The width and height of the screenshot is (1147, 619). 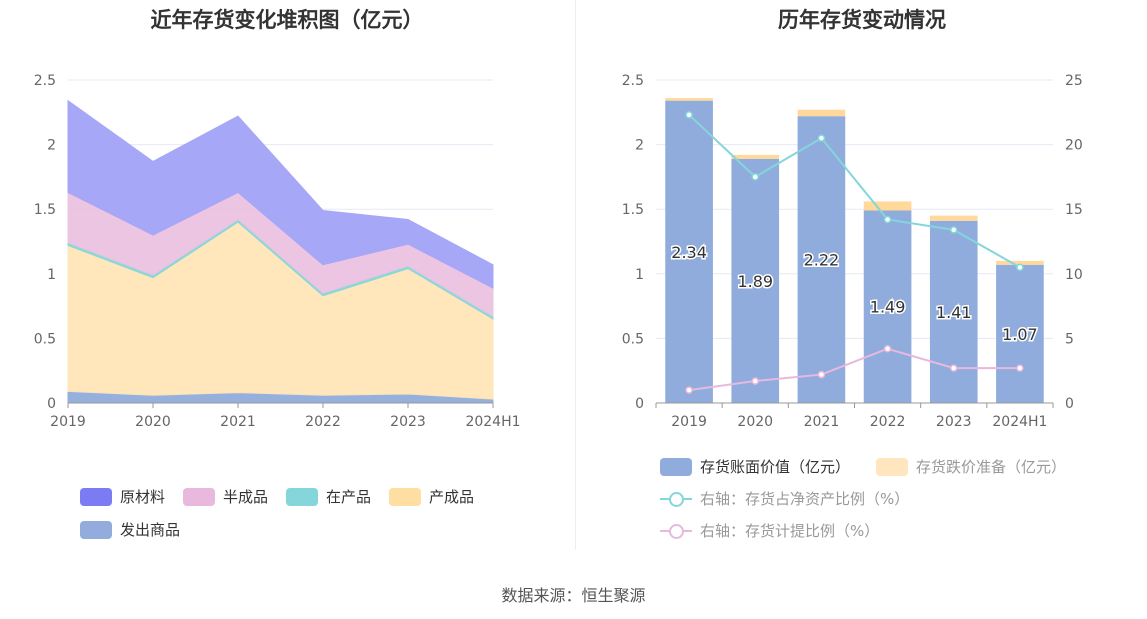 What do you see at coordinates (991, 467) in the screenshot?
I see `legend-label: 存货跌价准备（亿元）` at bounding box center [991, 467].